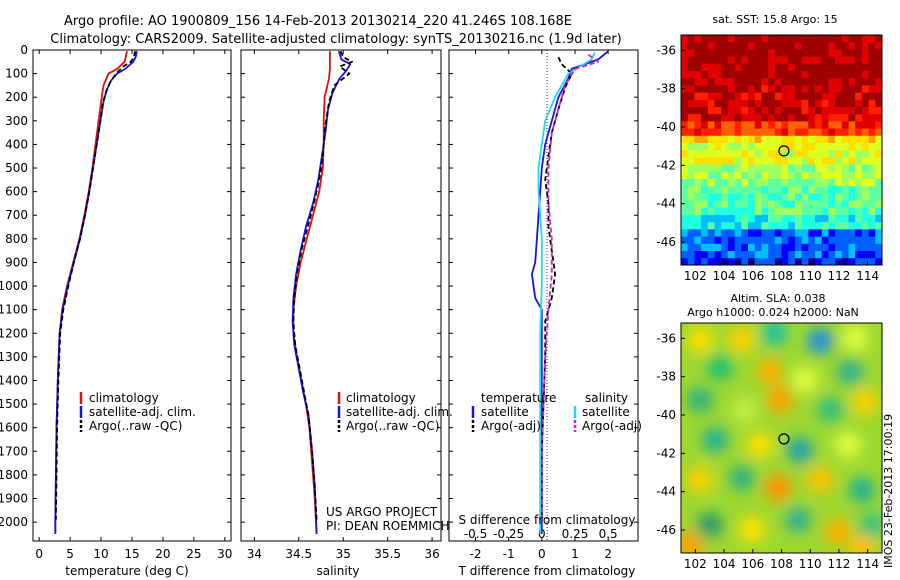 The image size is (900, 580). Describe the element at coordinates (14, 310) in the screenshot. I see `depth-tick-label: 1100` at that location.